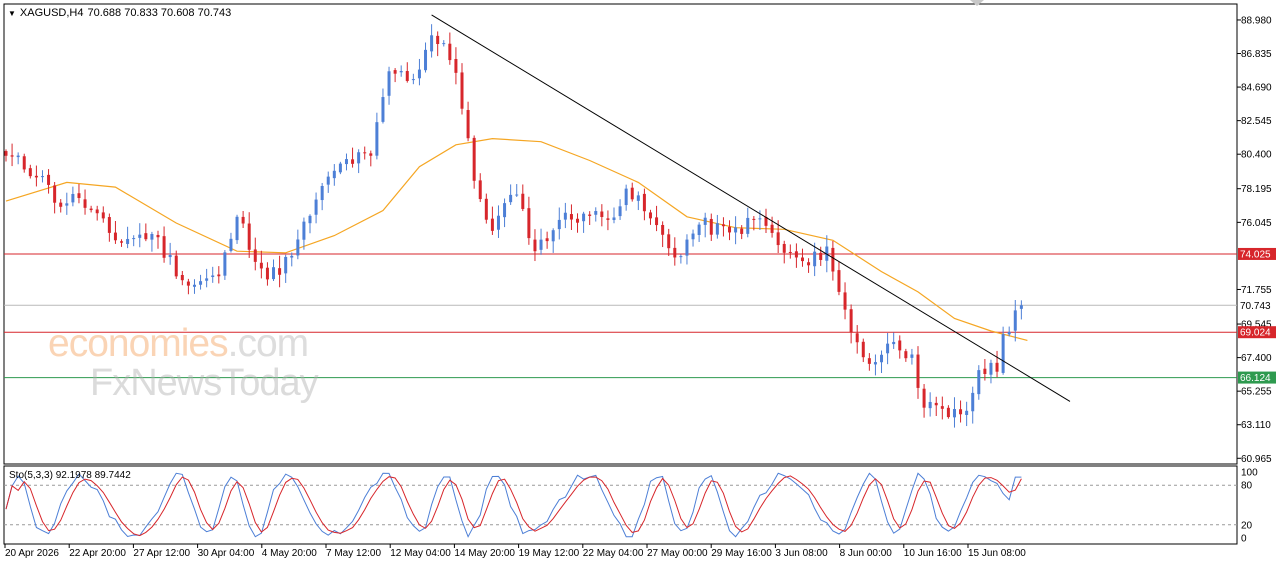 The width and height of the screenshot is (1280, 567). Describe the element at coordinates (32, 553) in the screenshot. I see `x-tick-label: 20 Apr 2026` at that location.